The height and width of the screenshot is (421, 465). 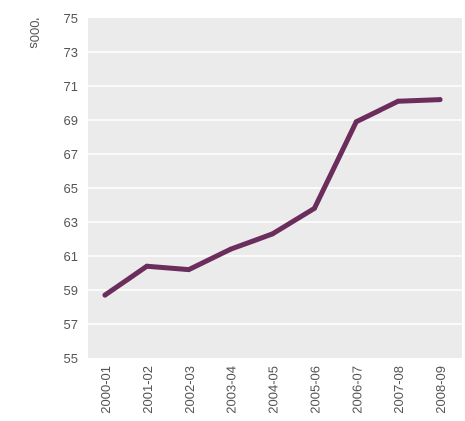 What do you see at coordinates (71, 18) in the screenshot?
I see `y-tick-label: 75` at bounding box center [71, 18].